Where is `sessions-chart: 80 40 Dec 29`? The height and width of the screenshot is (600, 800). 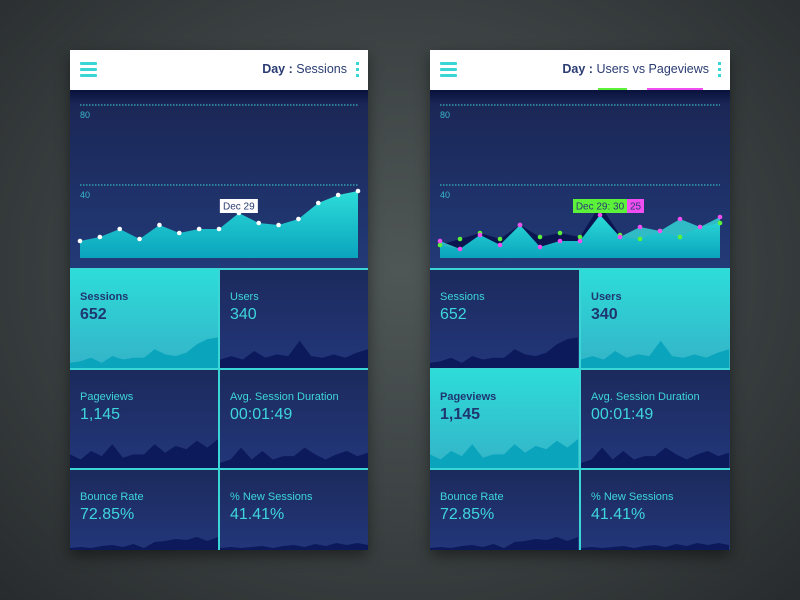 sessions-chart: 80 40 Dec 29 is located at coordinates (219, 179).